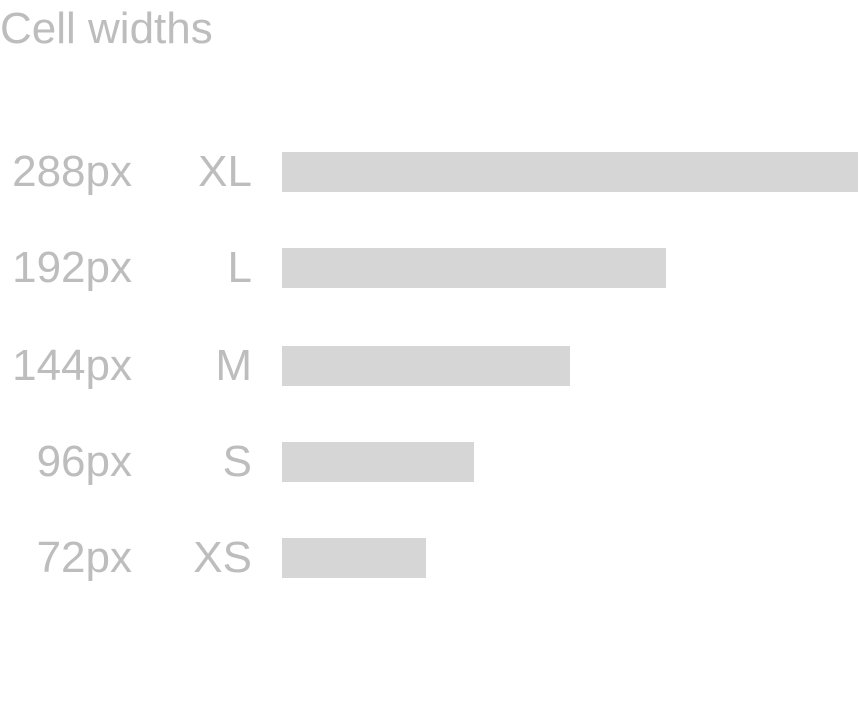 This screenshot has width=858, height=718. What do you see at coordinates (84, 461) in the screenshot?
I see `px-label: 96px` at bounding box center [84, 461].